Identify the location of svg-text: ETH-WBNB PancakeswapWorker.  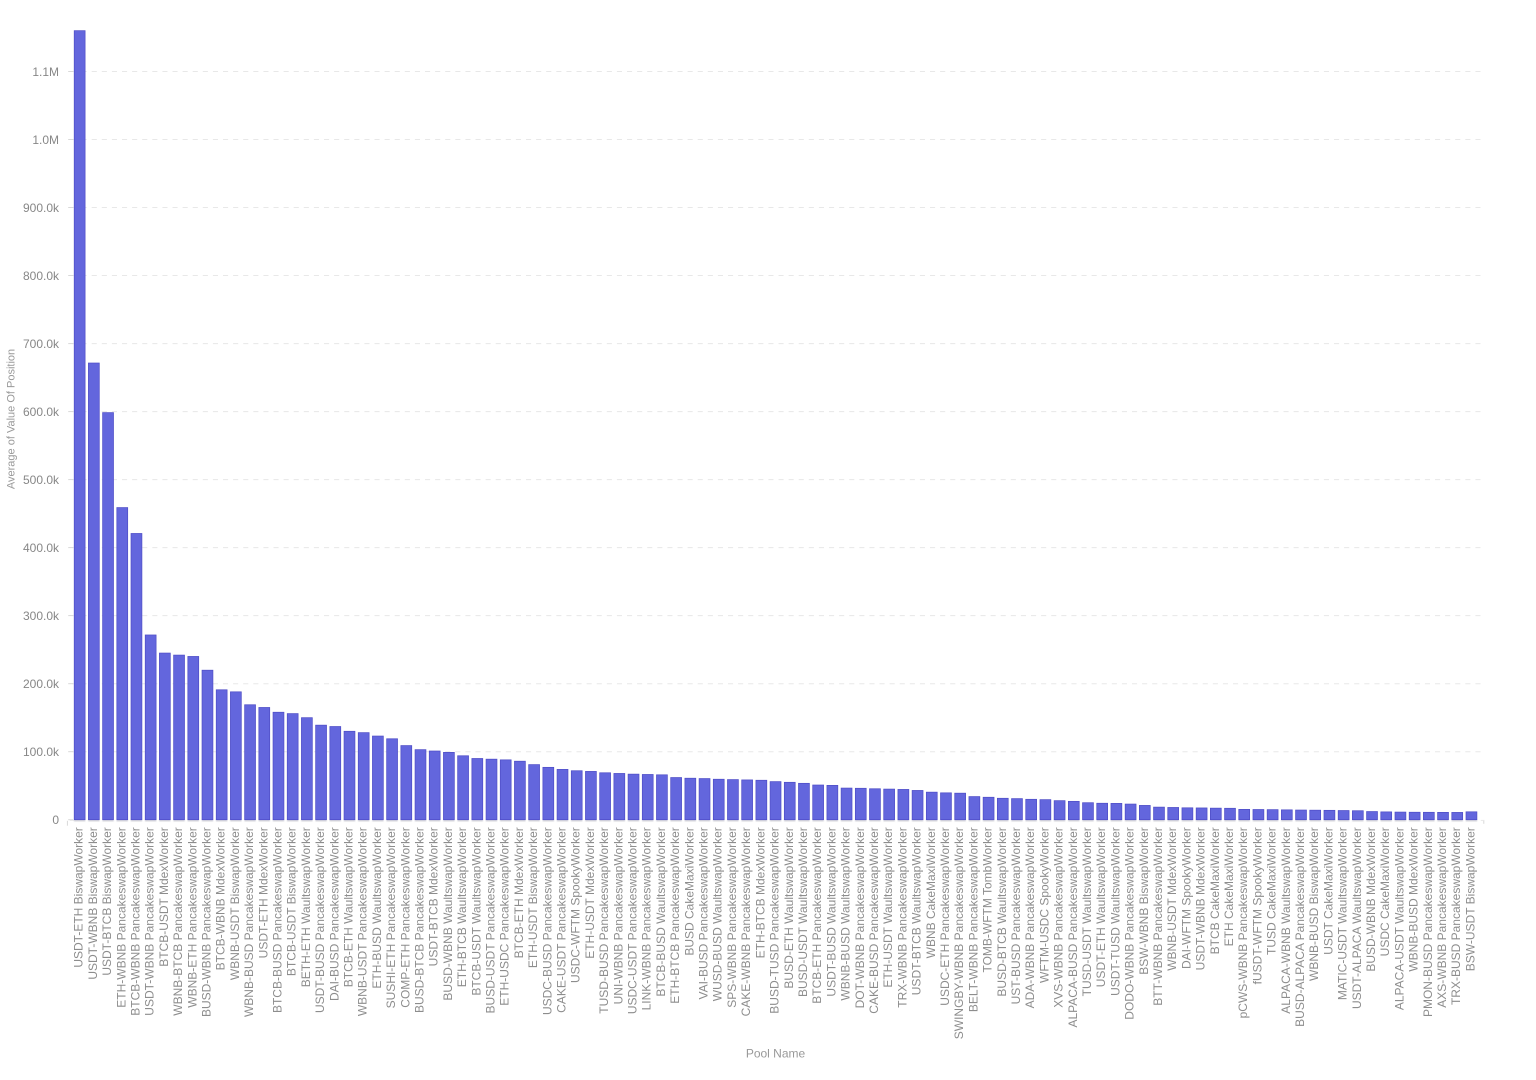
(121, 917).